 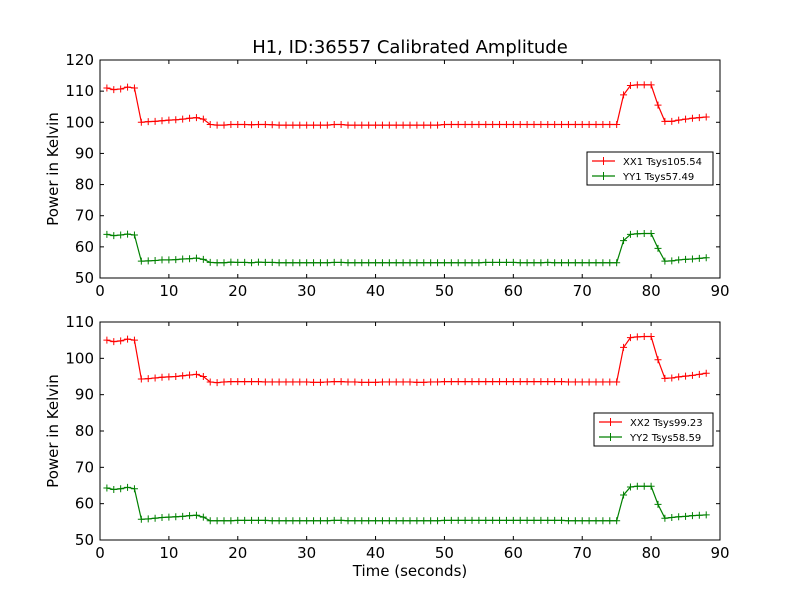 I want to click on figure-title: H1, ID:36557 Calibrated Amplitude, so click(x=410, y=47).